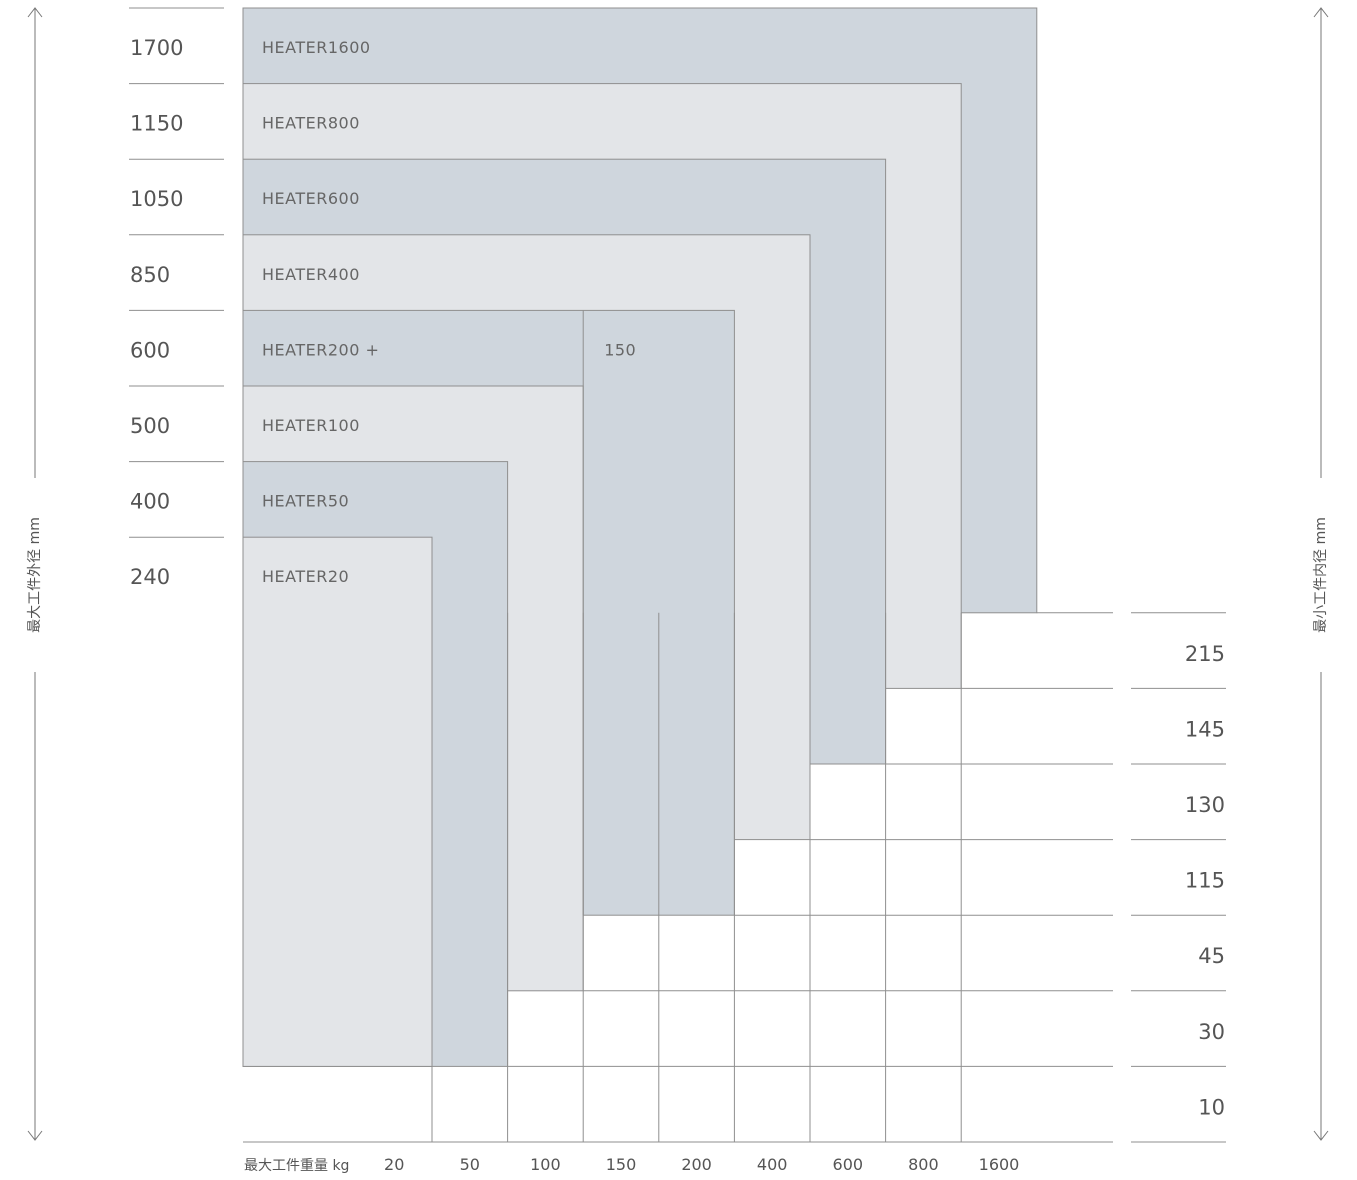 The width and height of the screenshot is (1357, 1180). Describe the element at coordinates (1211, 1032) in the screenshot. I see `inner-diameter-label: 30` at that location.